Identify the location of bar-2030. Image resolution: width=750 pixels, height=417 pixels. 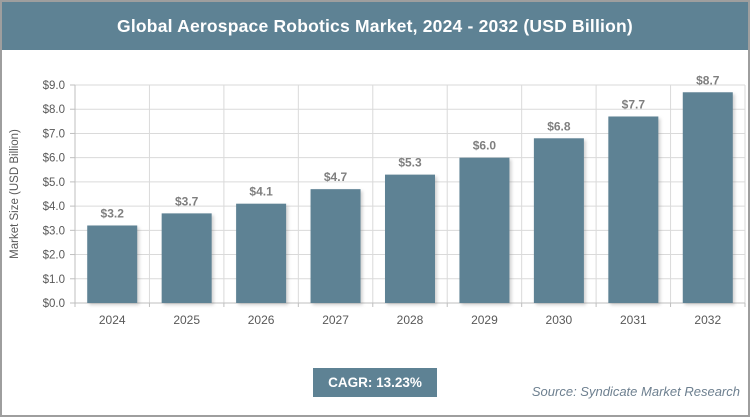
(558, 220).